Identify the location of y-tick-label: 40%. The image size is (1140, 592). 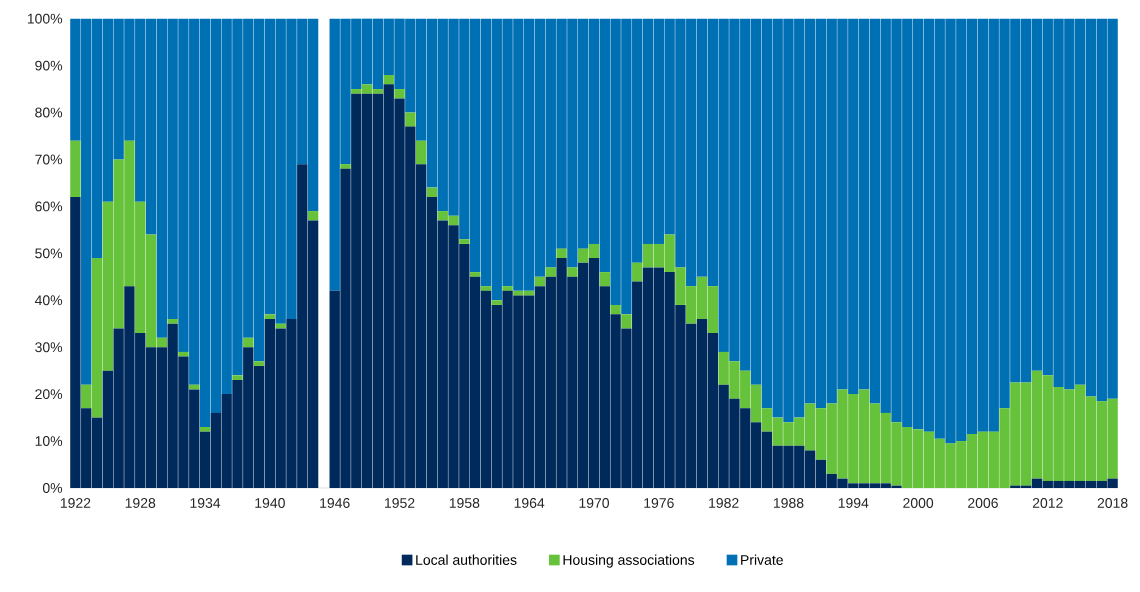
(48, 300).